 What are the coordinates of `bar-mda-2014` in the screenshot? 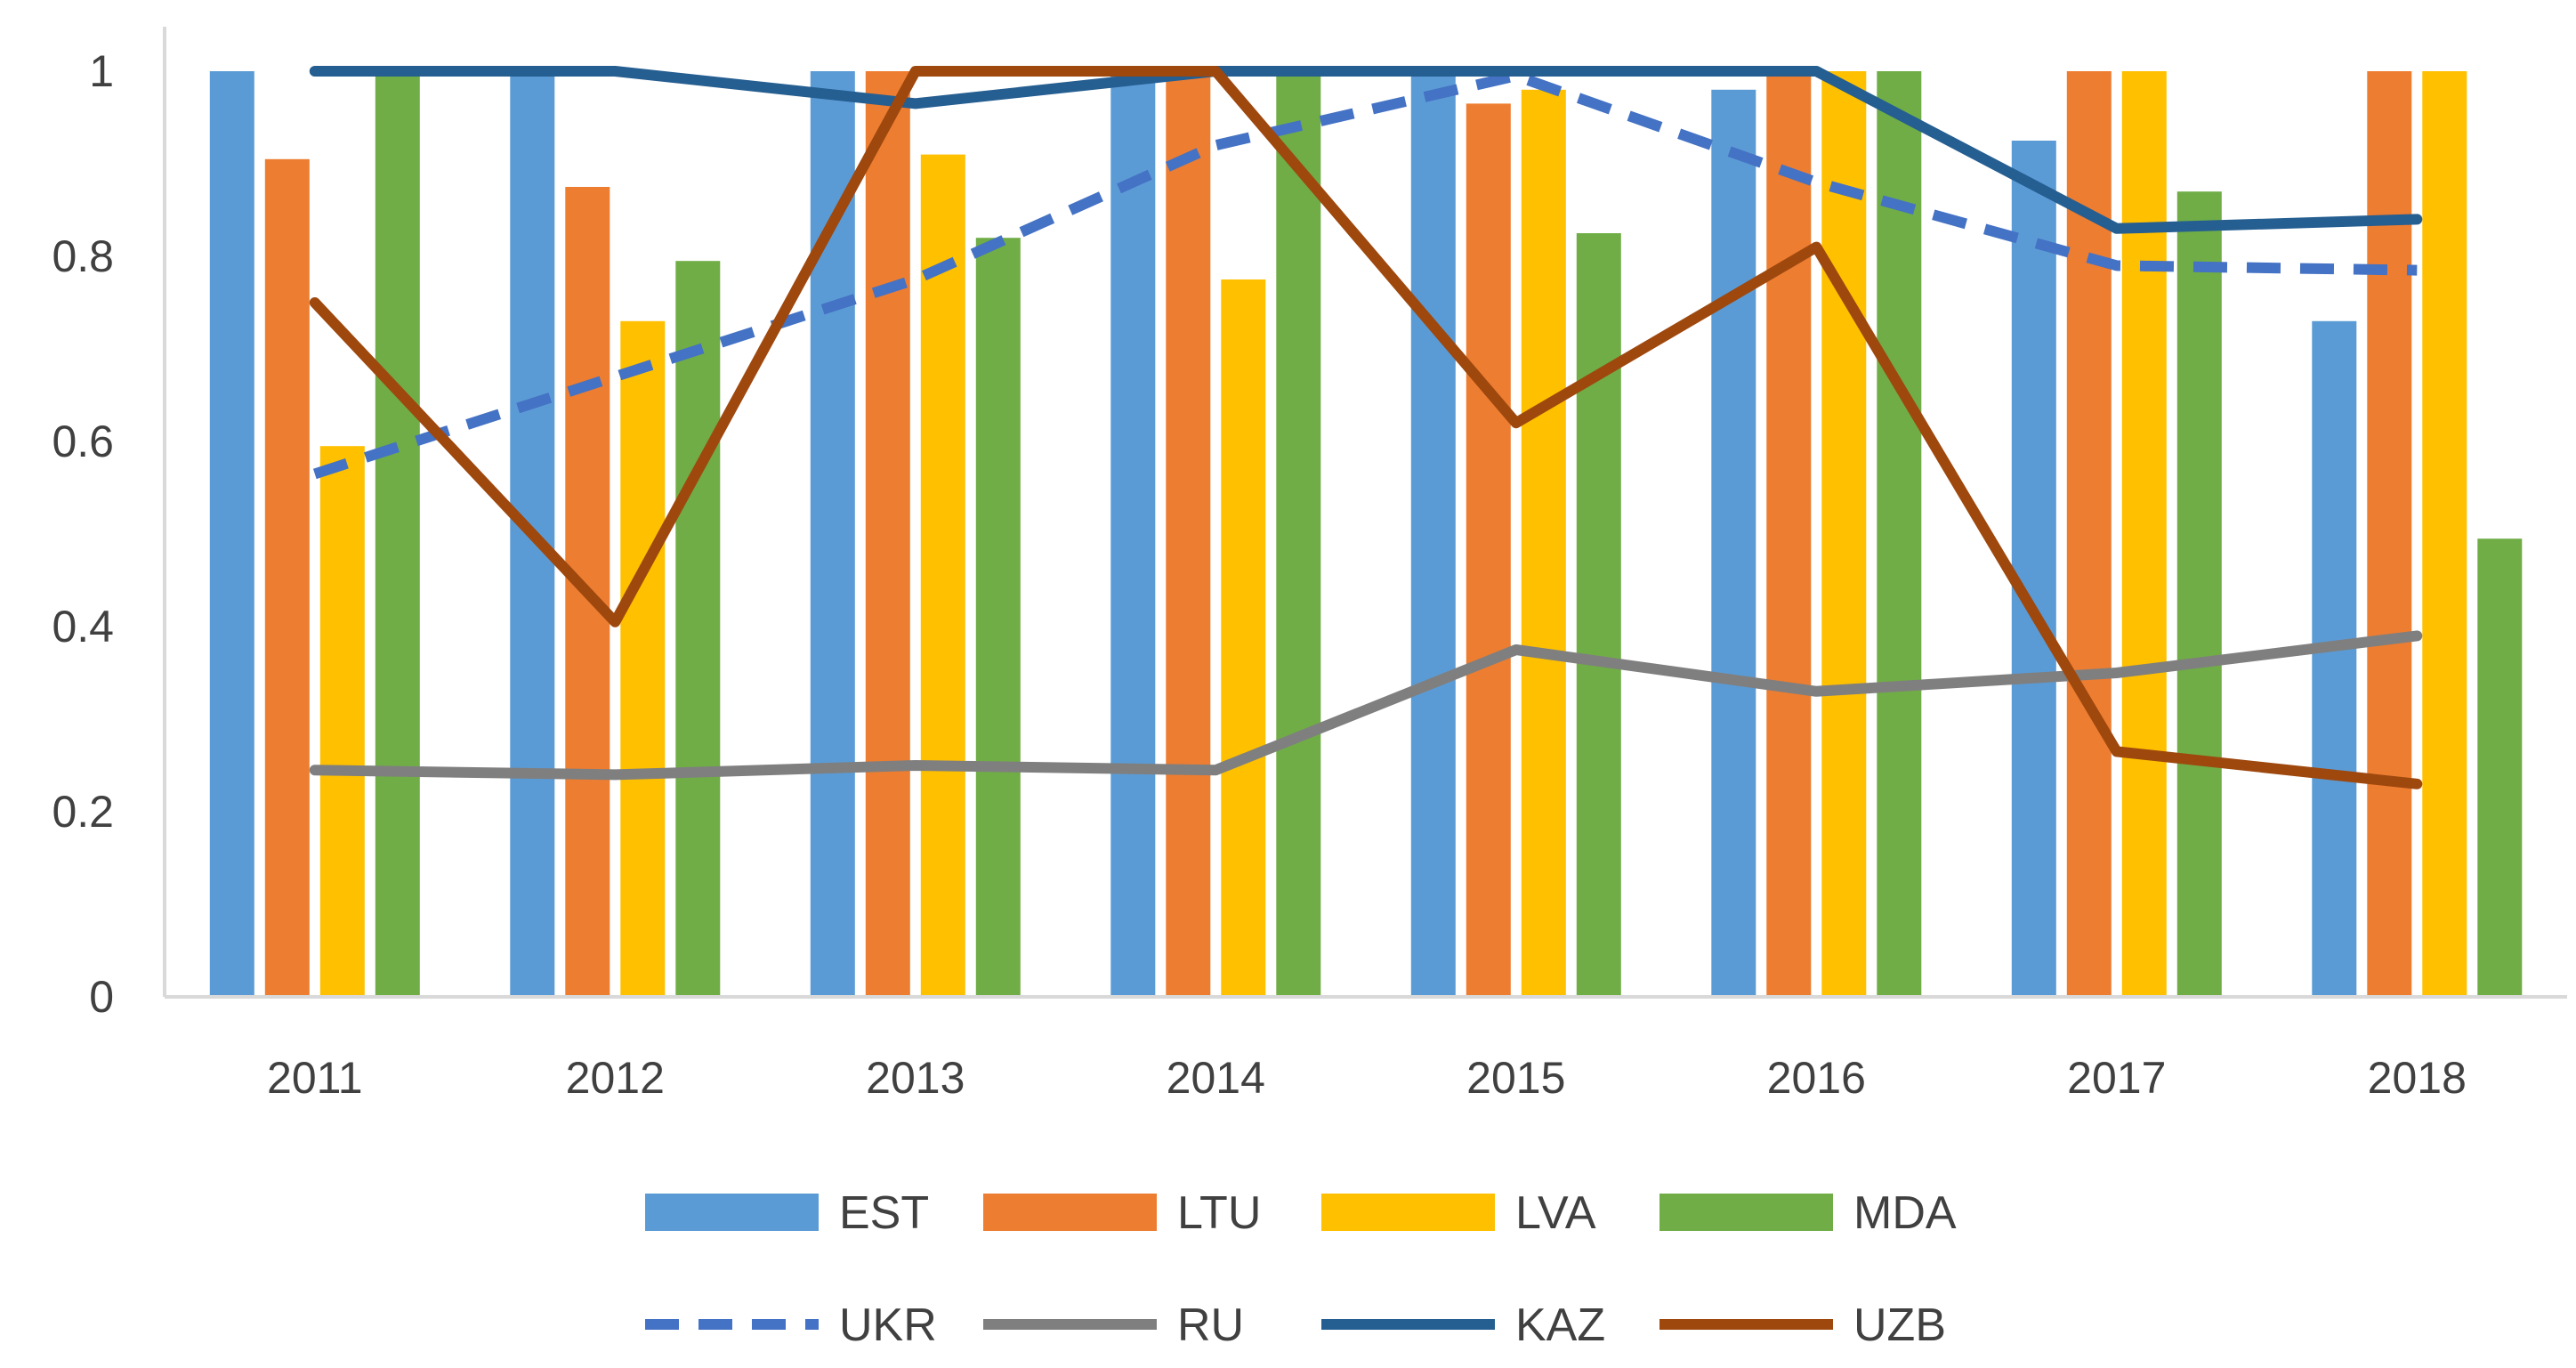 It's located at (1298, 534).